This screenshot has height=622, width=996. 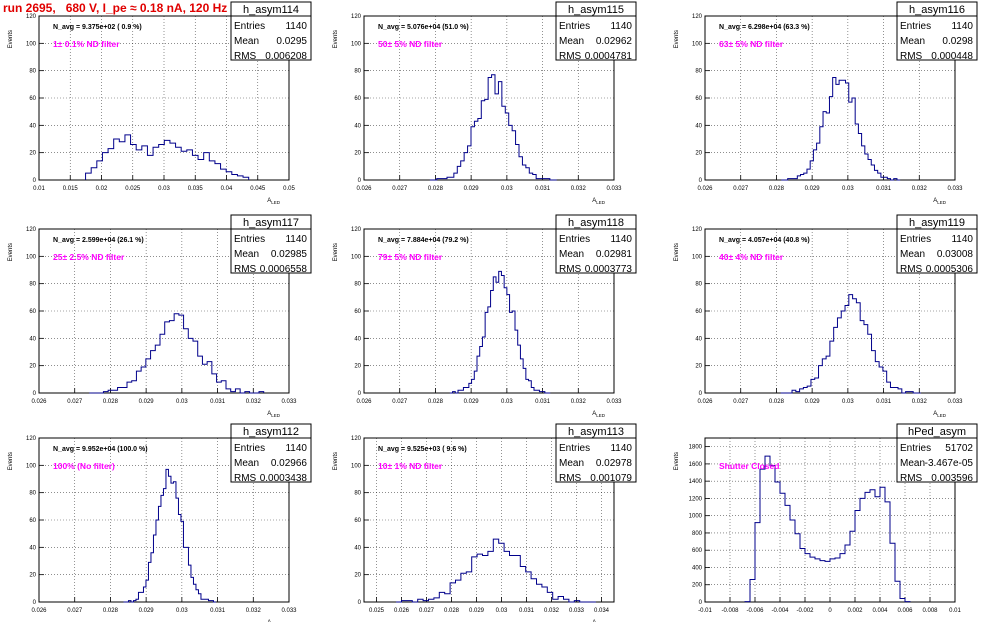 What do you see at coordinates (955, 611) in the screenshot?
I see `x-tick-label: 0.01` at bounding box center [955, 611].